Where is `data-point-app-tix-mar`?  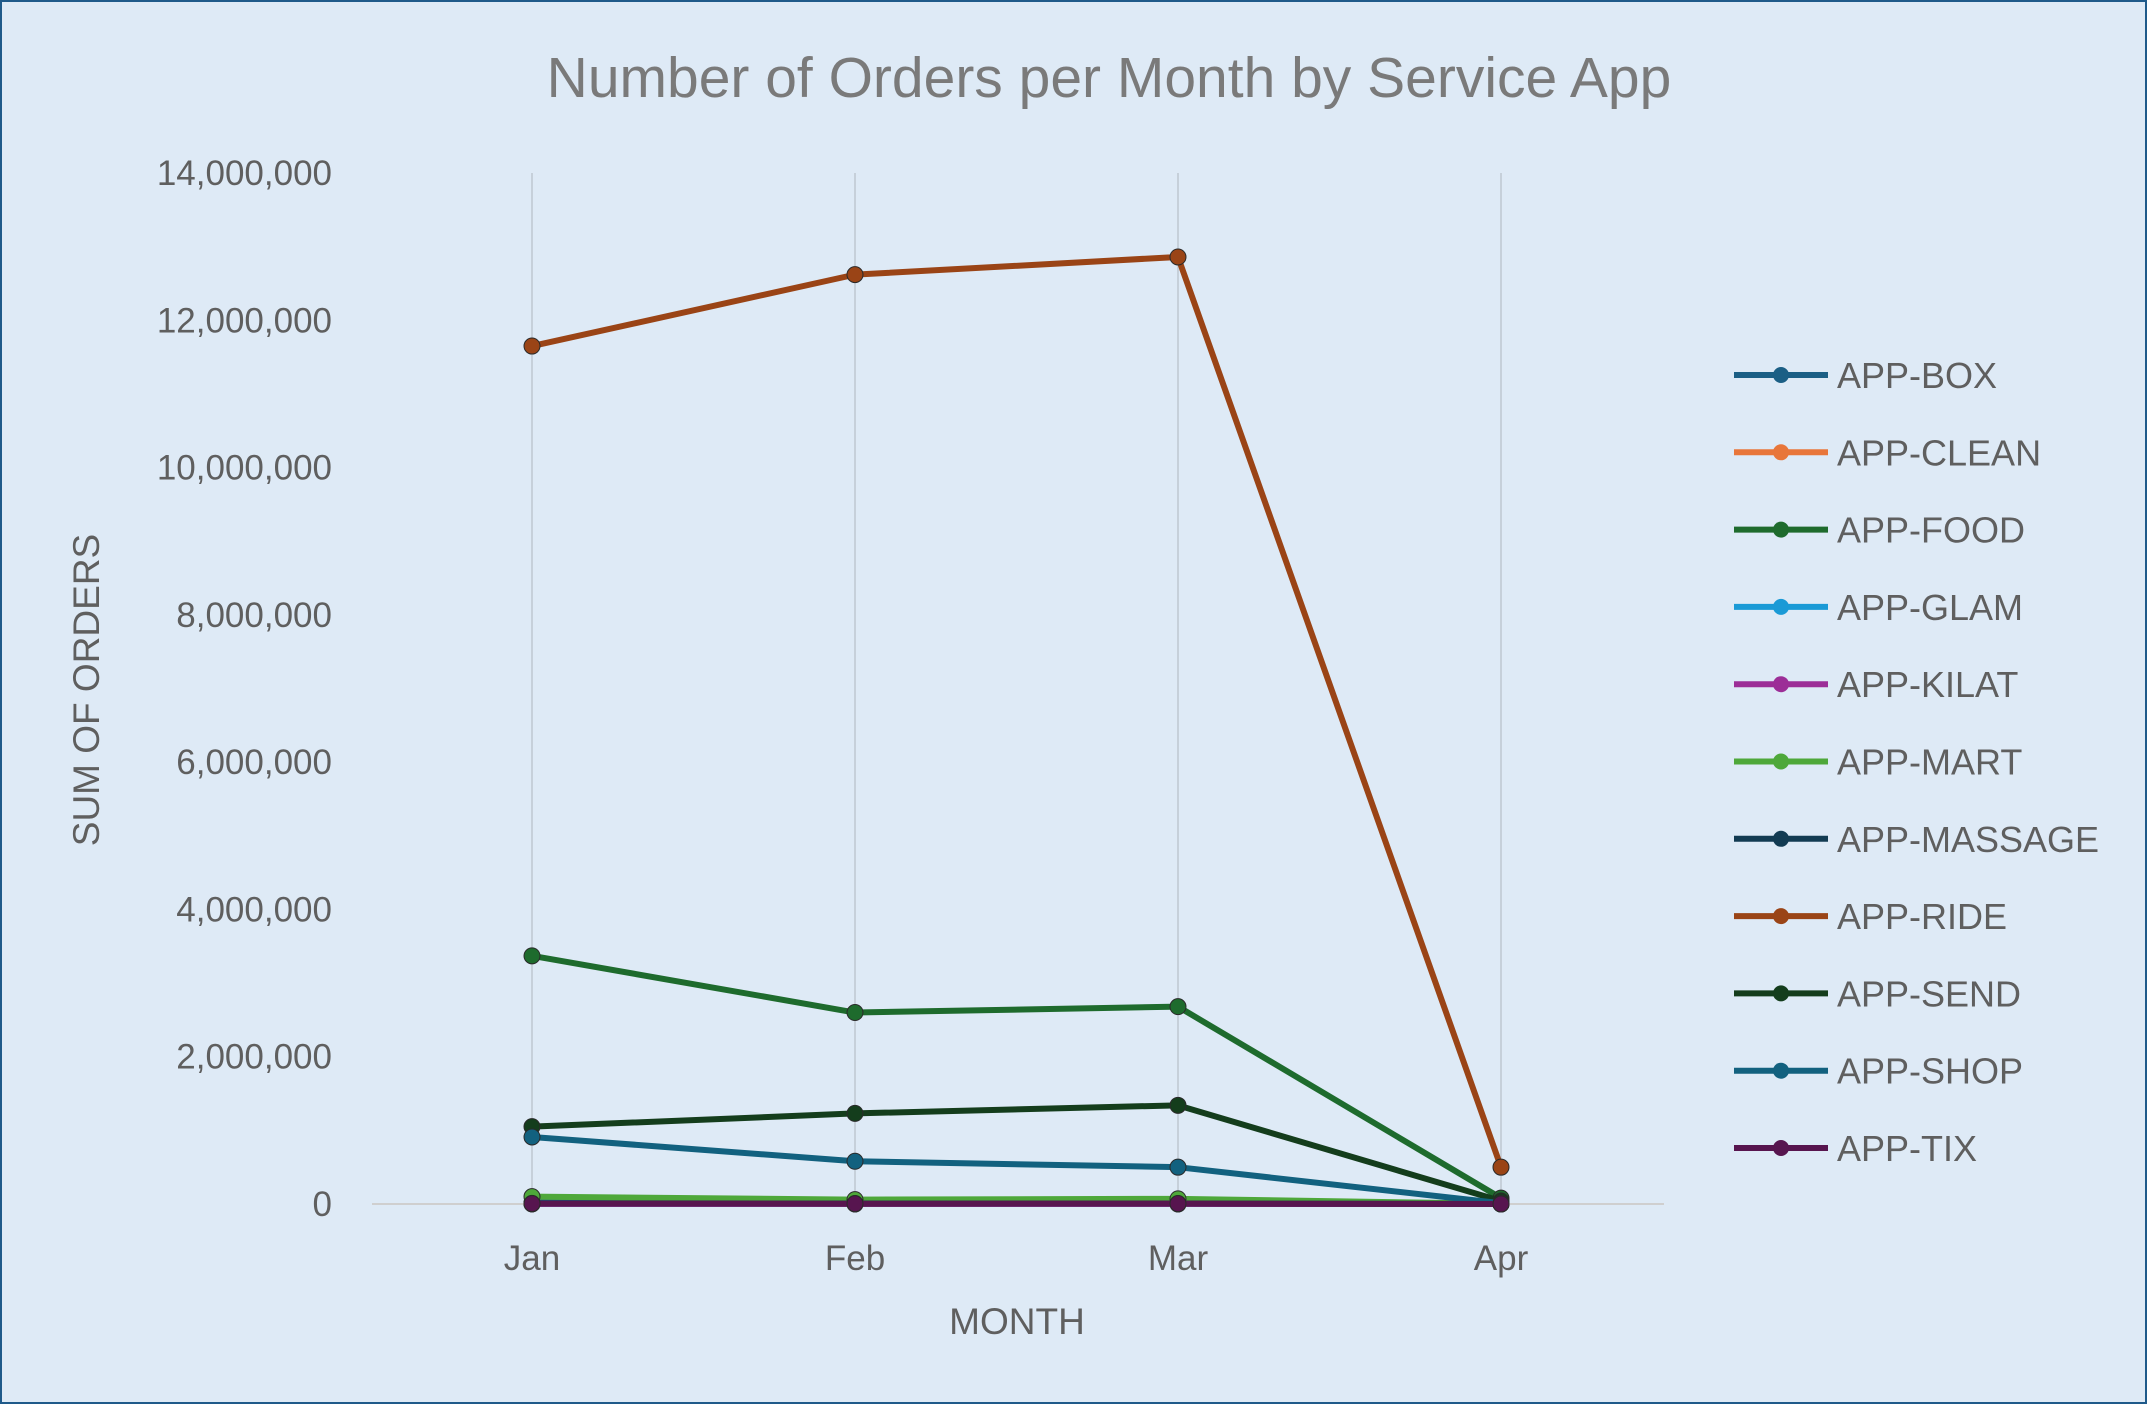
data-point-app-tix-mar is located at coordinates (1178, 1204).